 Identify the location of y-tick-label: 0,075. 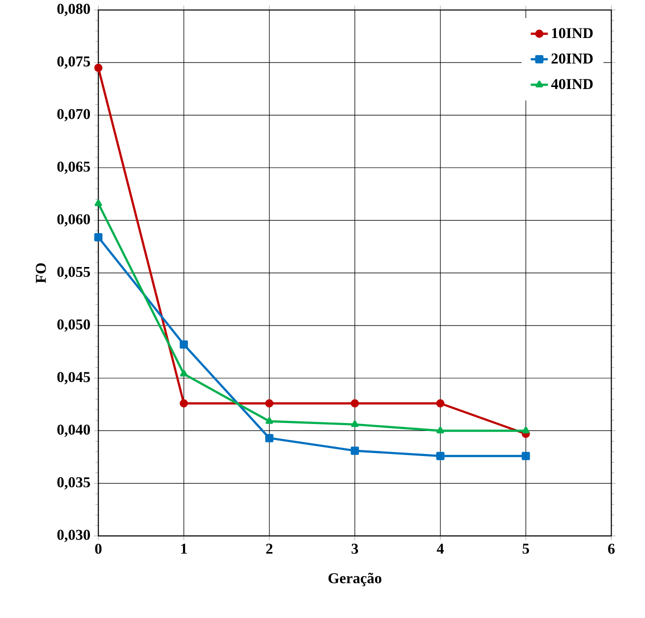
(73, 62).